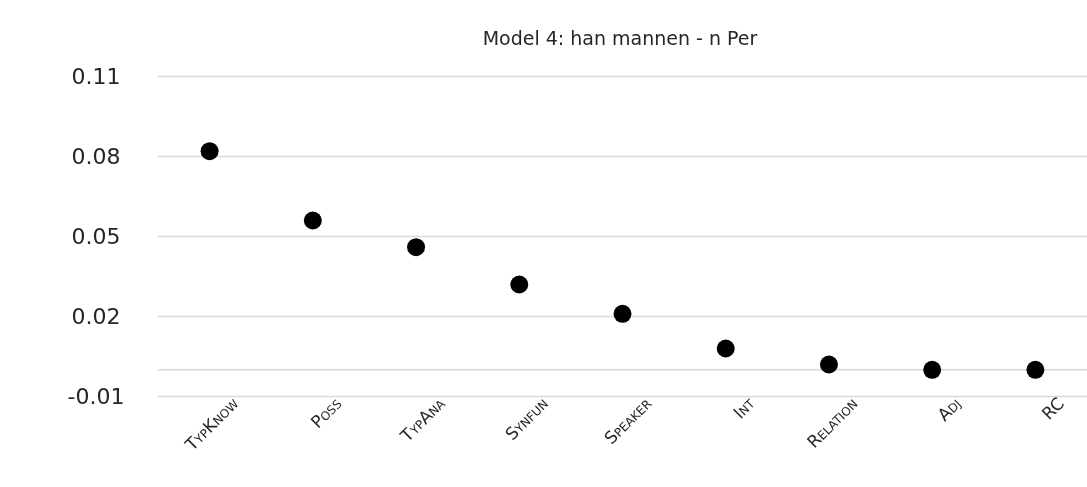 The width and height of the screenshot is (1087, 487). Describe the element at coordinates (96, 237) in the screenshot. I see `y-tick-label: 0.05` at that location.